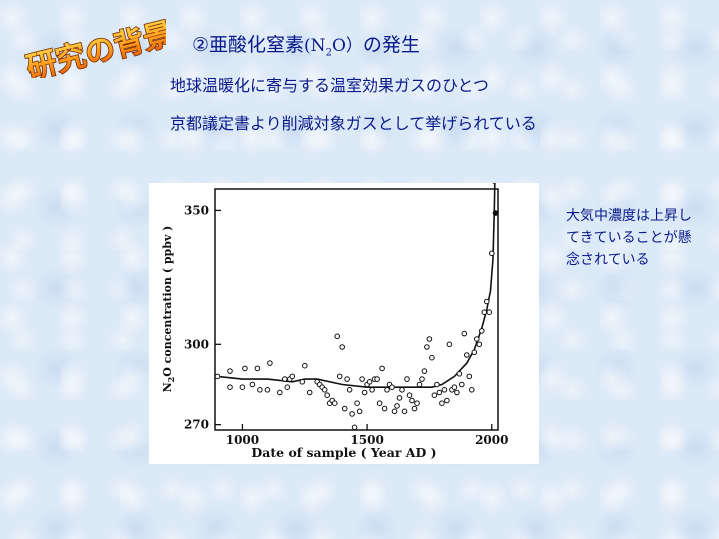 The image size is (719, 539). What do you see at coordinates (353, 123) in the screenshot?
I see `bullet-line-kyoto: 京都議定書より削減対象ガスとして挙げられている` at bounding box center [353, 123].